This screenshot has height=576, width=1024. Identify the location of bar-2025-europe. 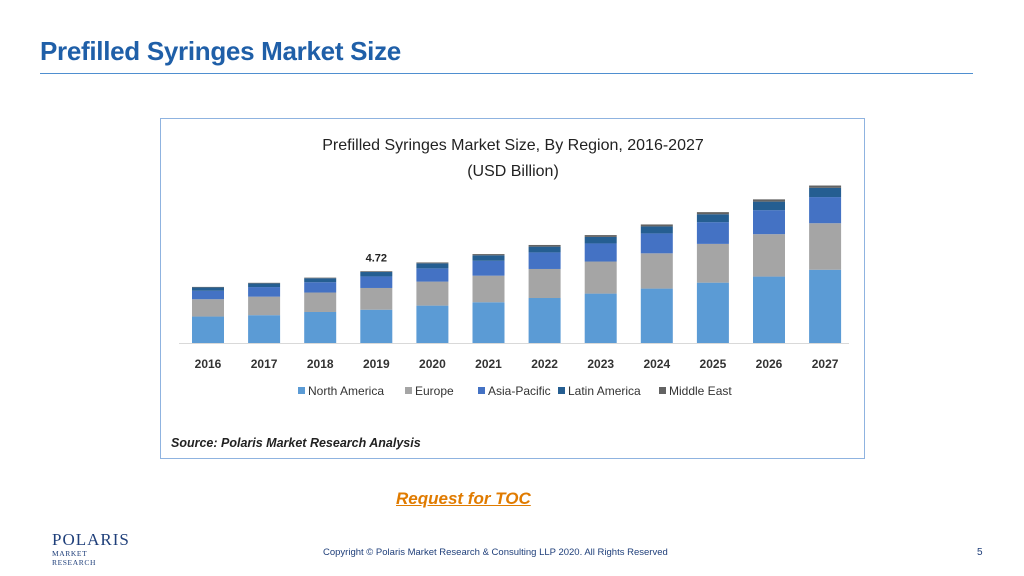
(712, 263).